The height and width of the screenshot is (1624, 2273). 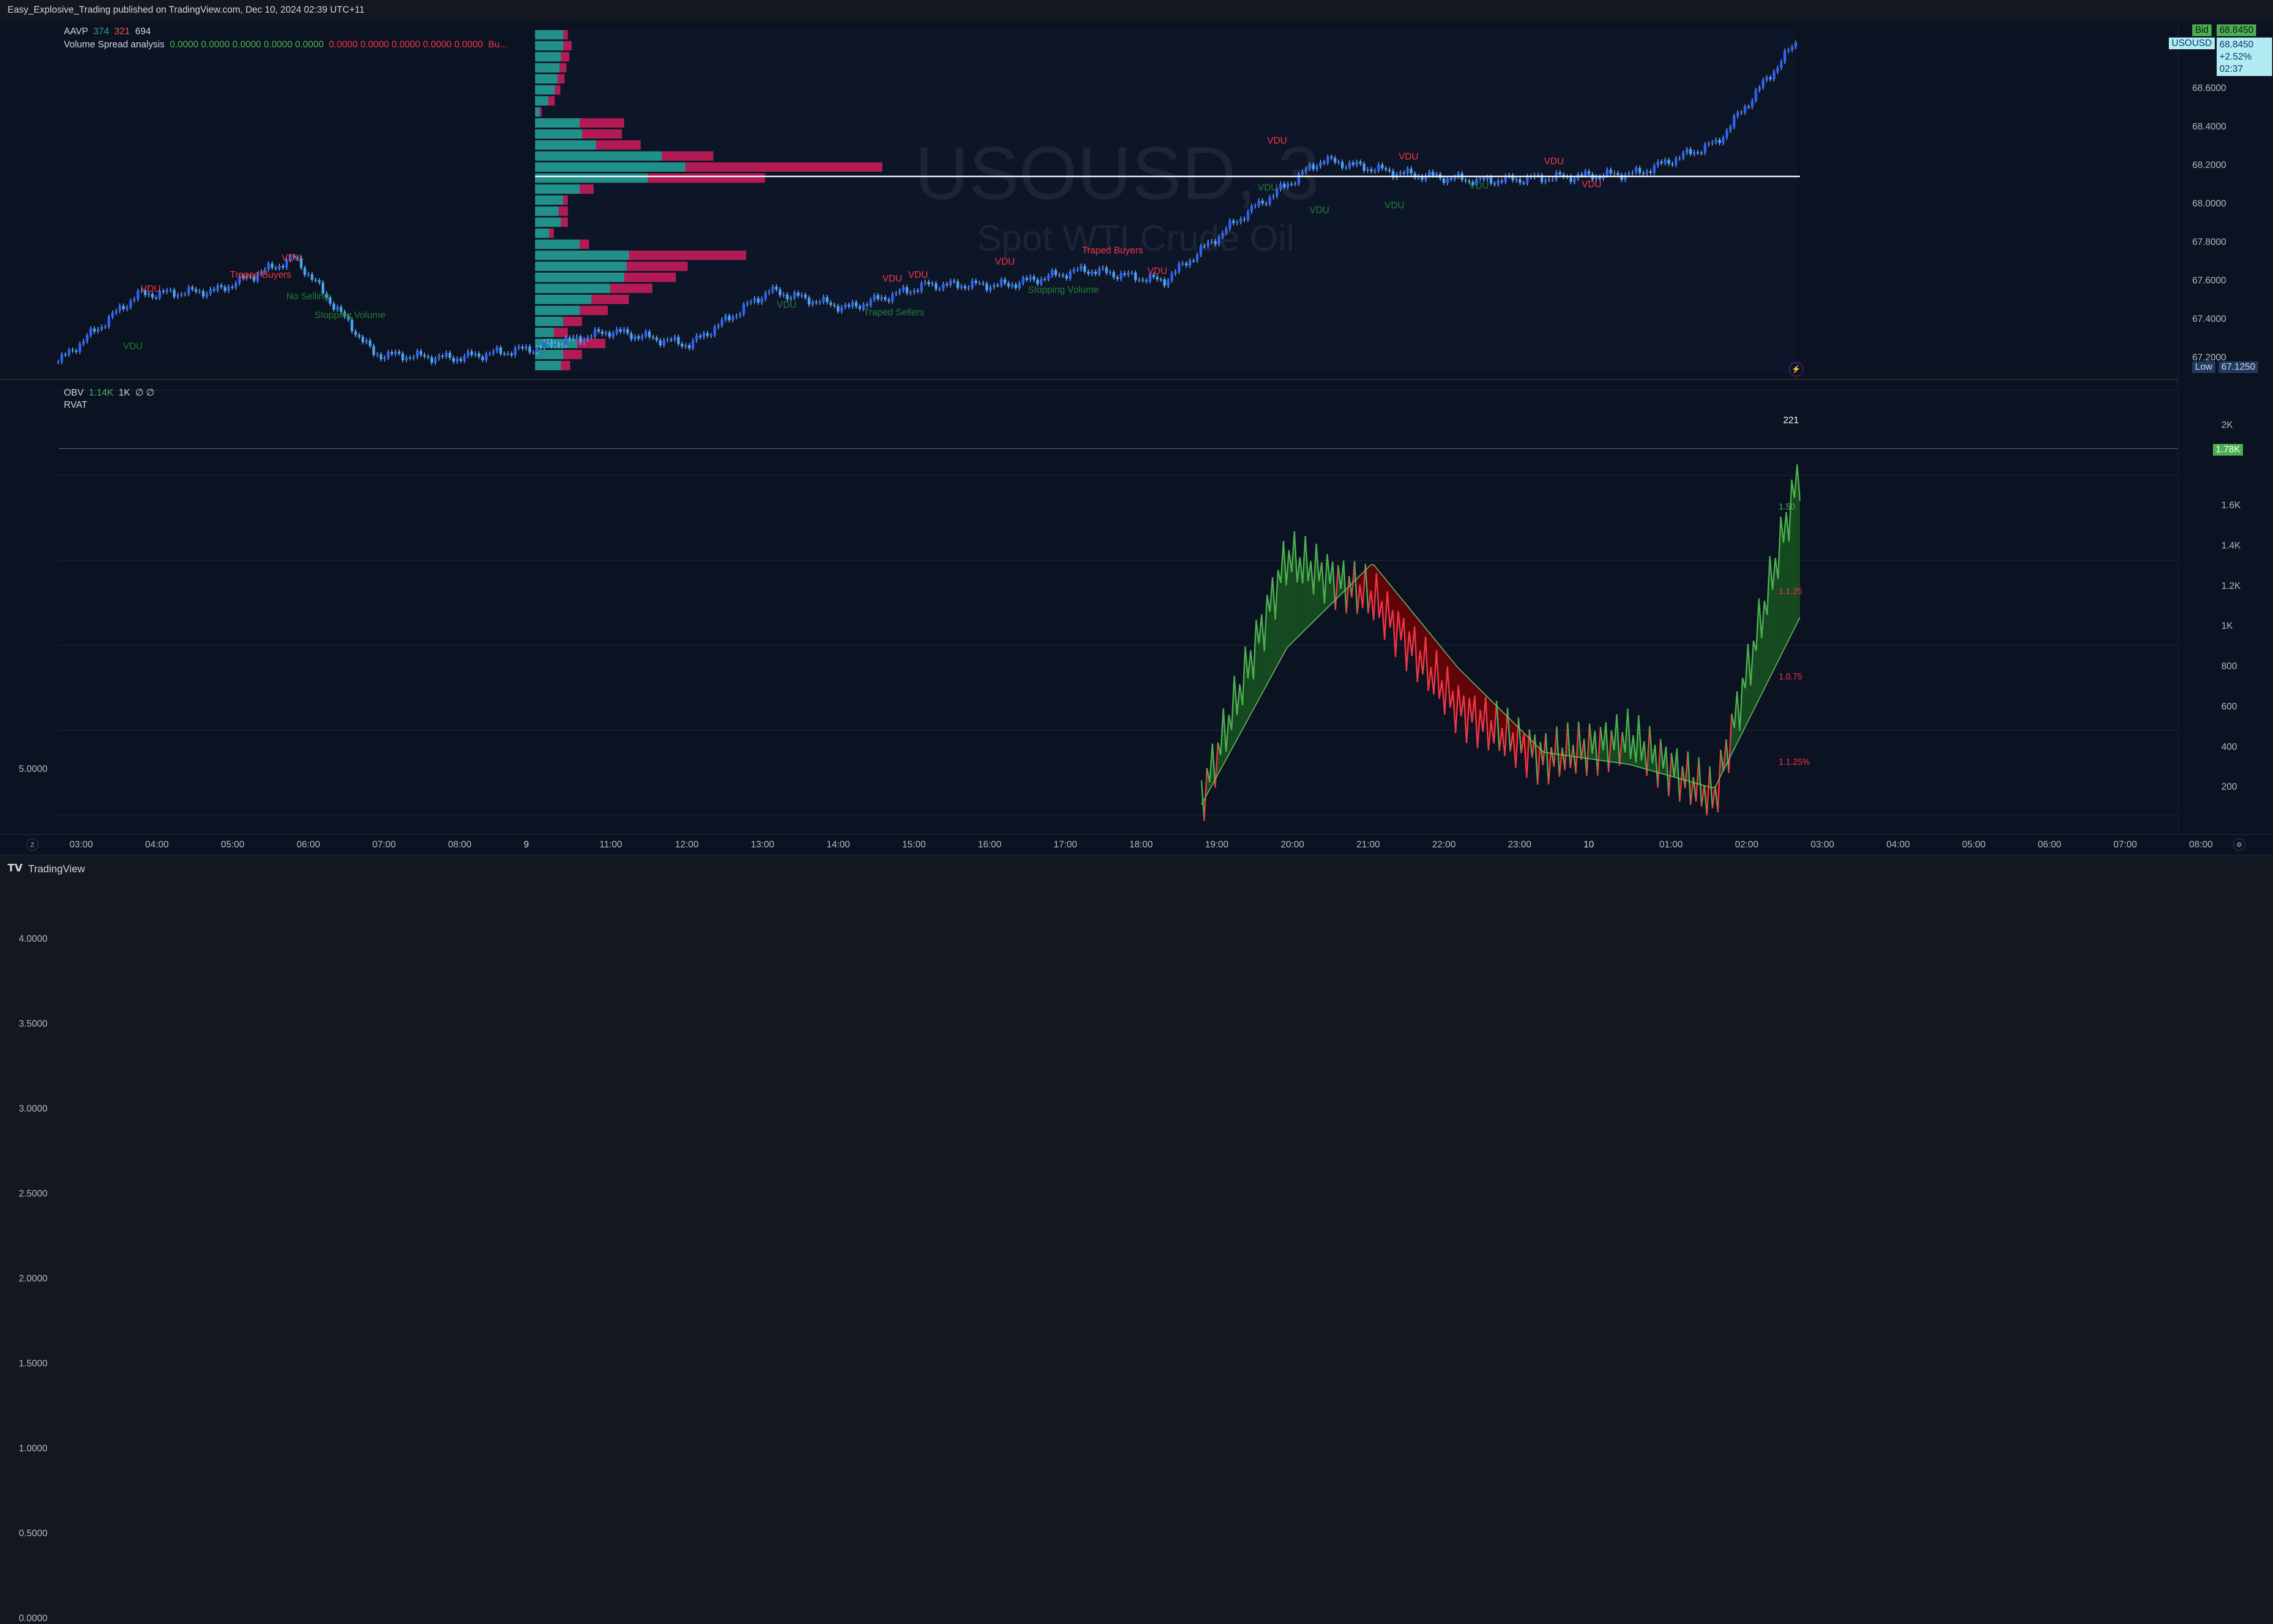 I want to click on aavp-legend: AAVP 374 321 694, so click(x=107, y=31).